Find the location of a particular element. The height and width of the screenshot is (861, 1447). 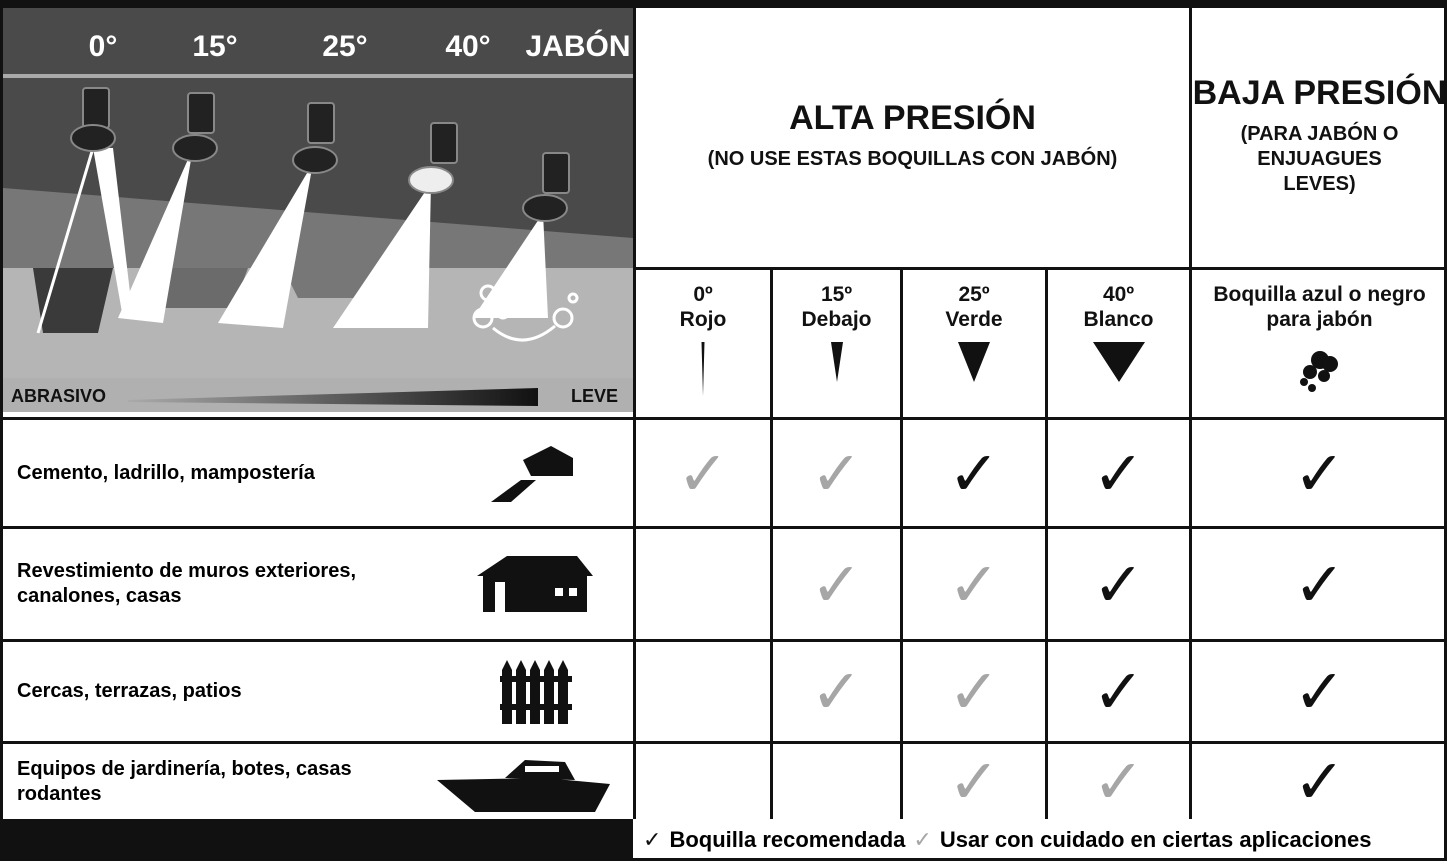

header-subtitle: (NO USE ESTAS BOQUILLAS CON JABÓN) is located at coordinates (912, 159).